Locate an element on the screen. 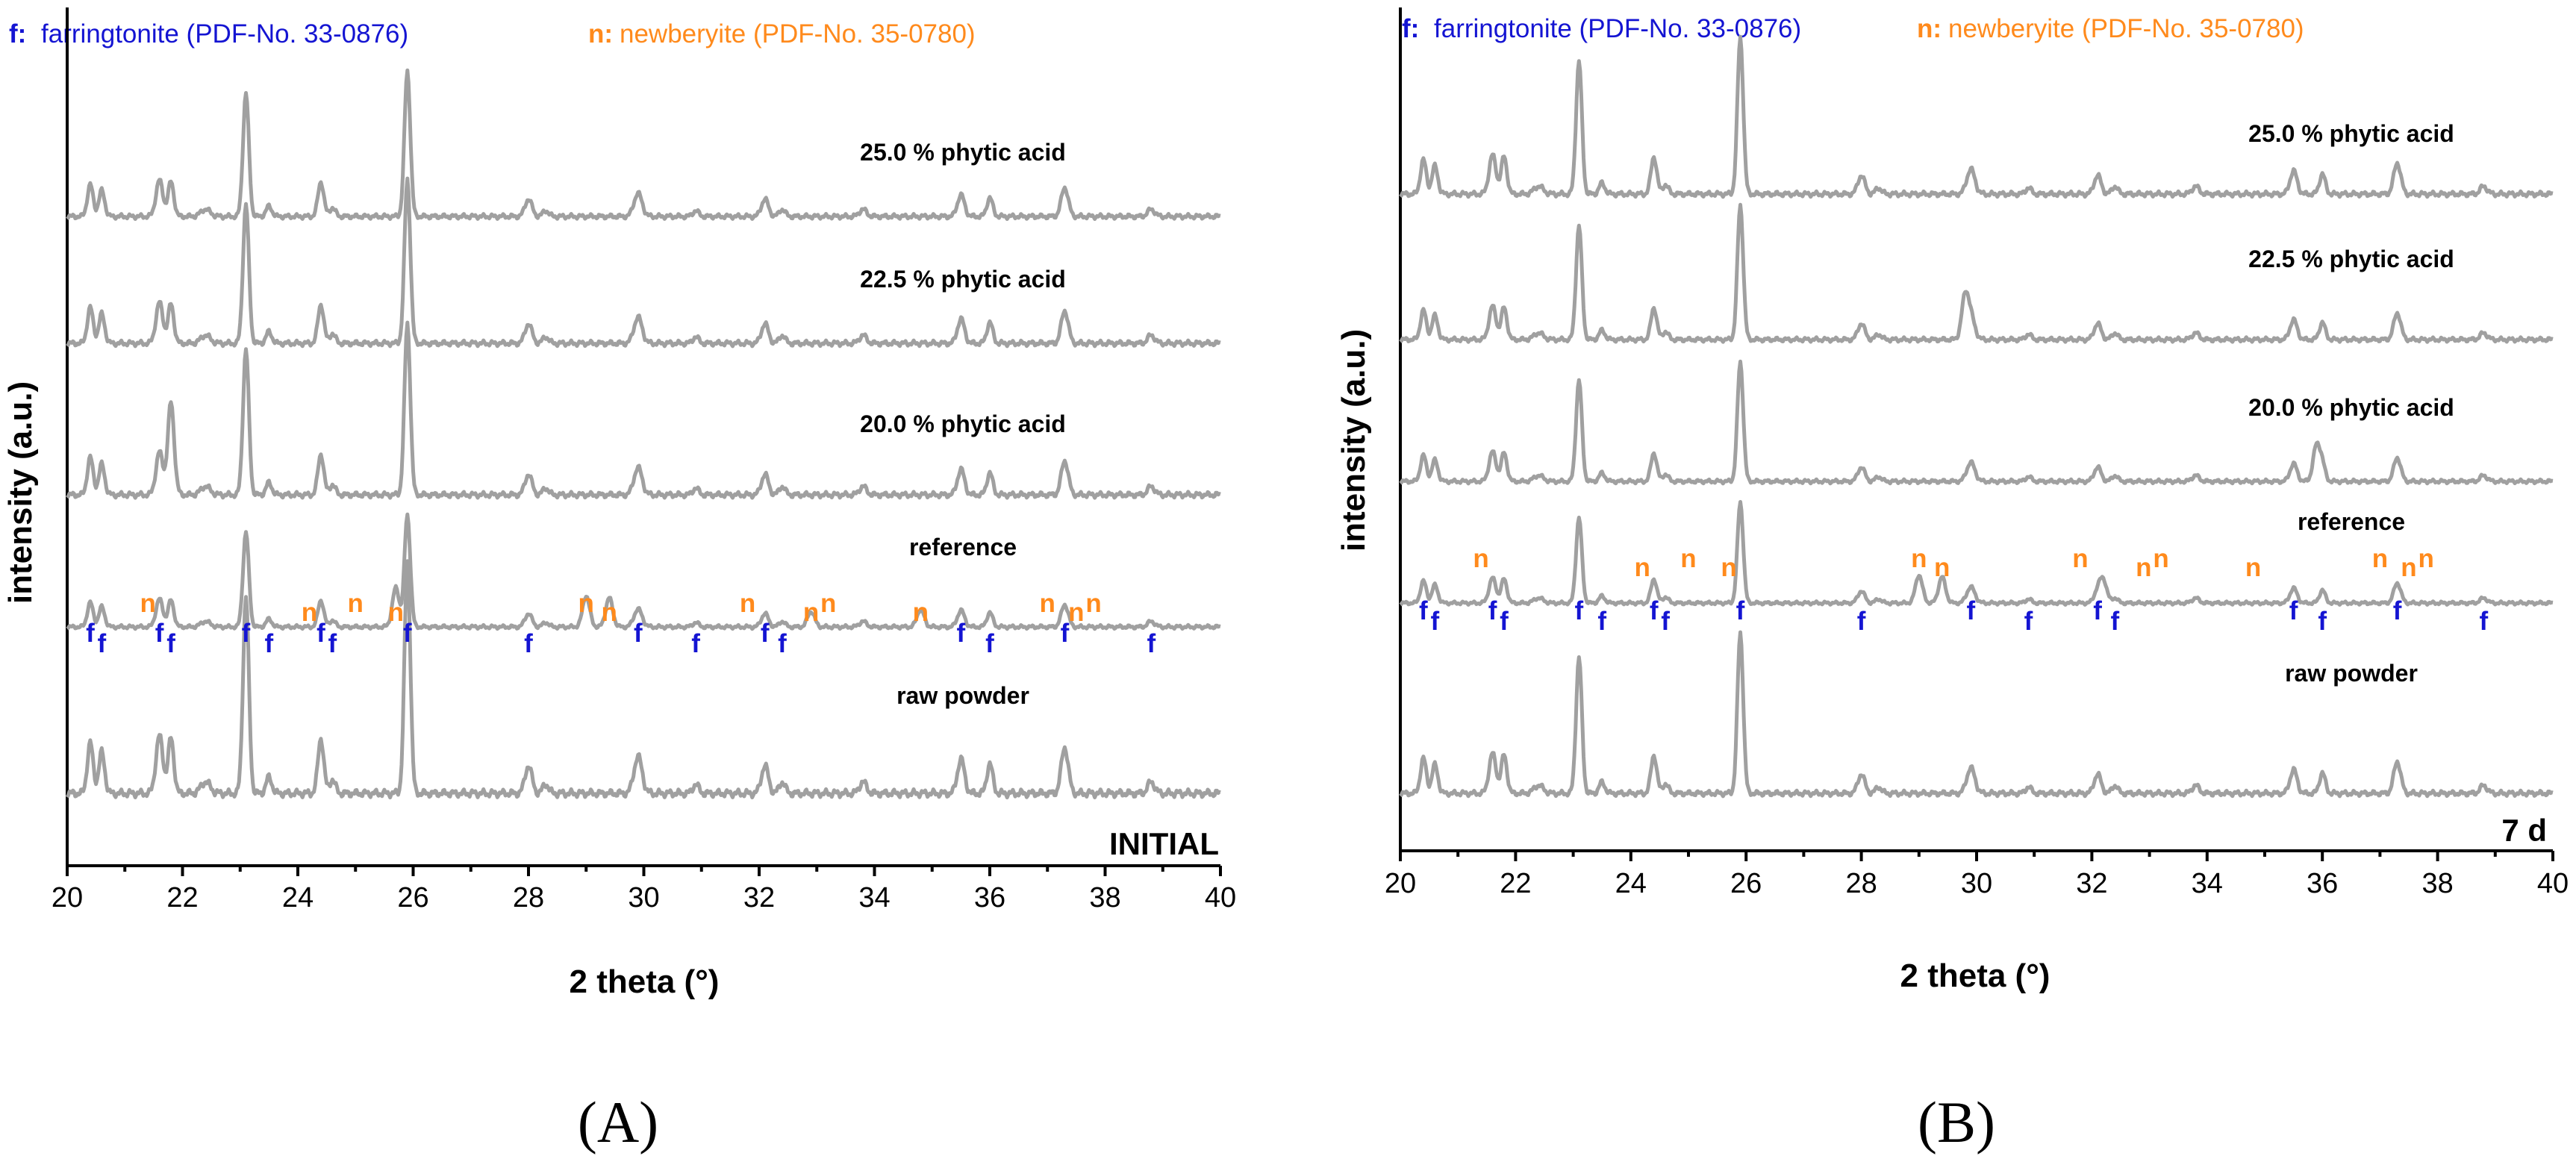 This screenshot has width=2576, height=1165. panel-label: (B) is located at coordinates (1956, 1123).